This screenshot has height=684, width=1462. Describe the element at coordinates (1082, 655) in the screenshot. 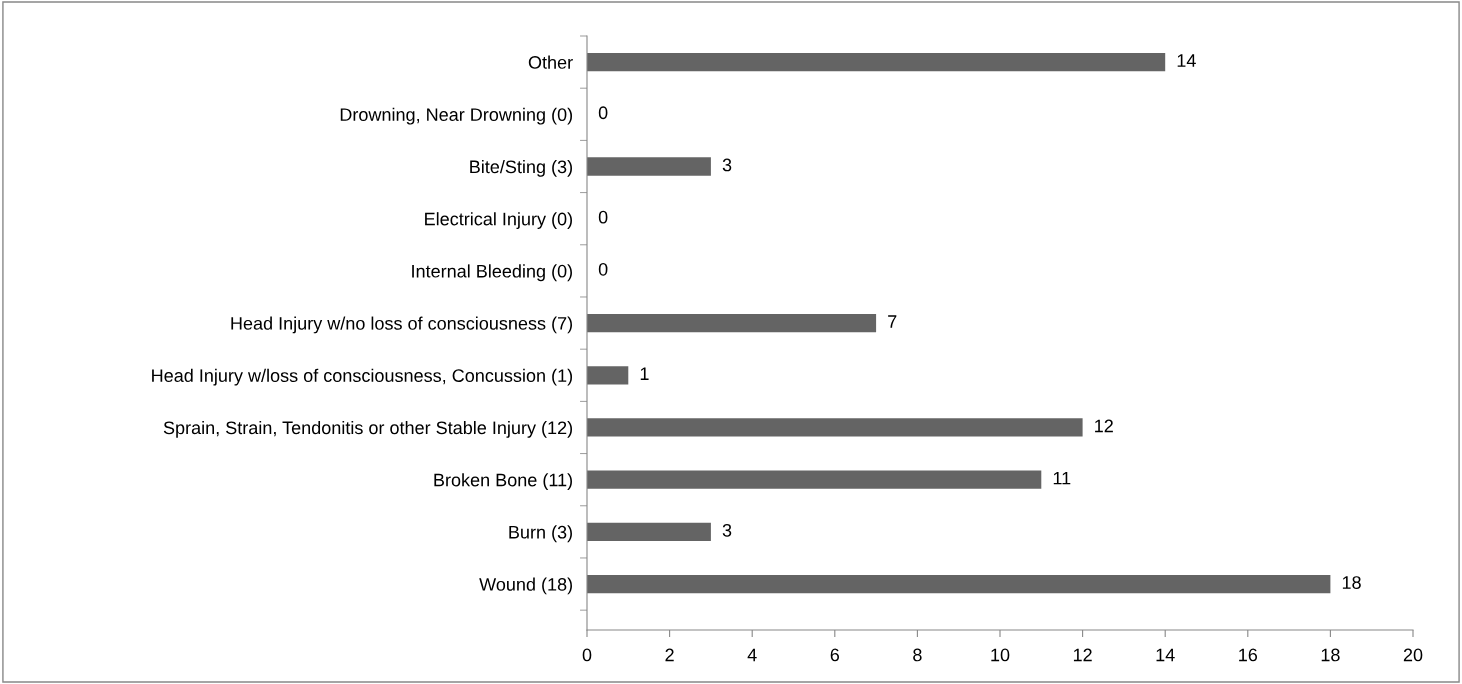

I see `x-tick-label: 12` at that location.